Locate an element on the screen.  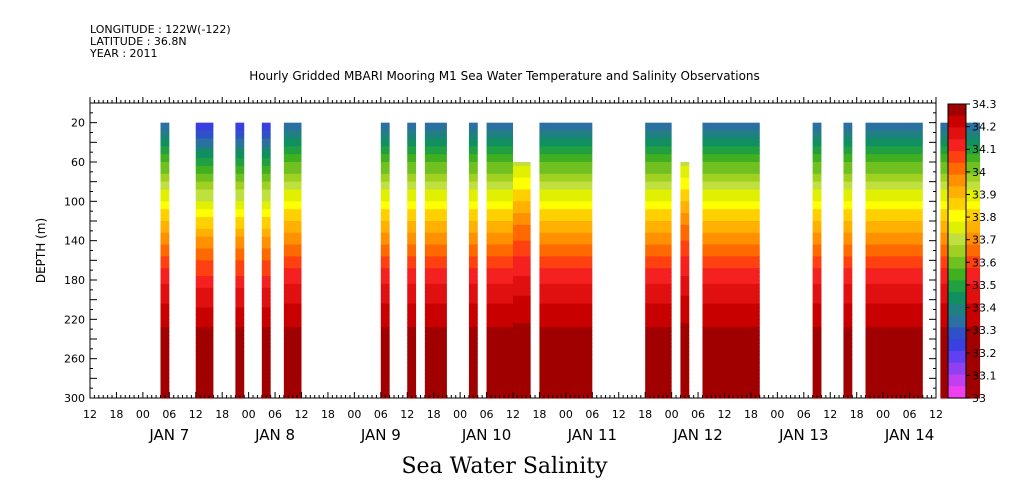
x-day-label: JAN 14 is located at coordinates (909, 435).